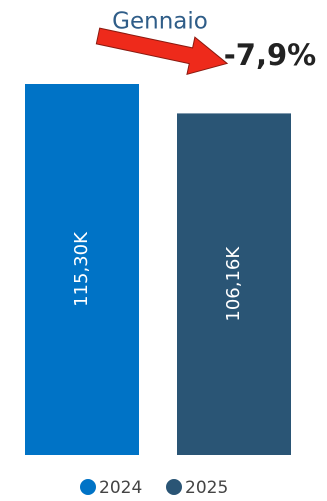  I want to click on data-label: 115,30K, so click(81, 269).